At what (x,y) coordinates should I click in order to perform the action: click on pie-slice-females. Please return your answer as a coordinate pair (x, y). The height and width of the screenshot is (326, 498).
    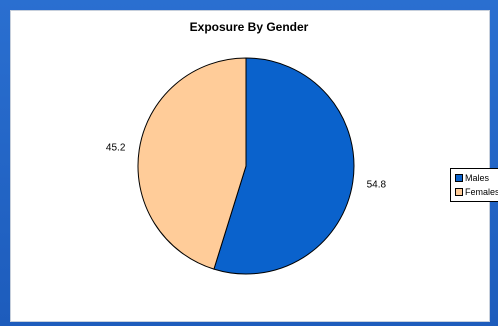
    Looking at the image, I should click on (192, 163).